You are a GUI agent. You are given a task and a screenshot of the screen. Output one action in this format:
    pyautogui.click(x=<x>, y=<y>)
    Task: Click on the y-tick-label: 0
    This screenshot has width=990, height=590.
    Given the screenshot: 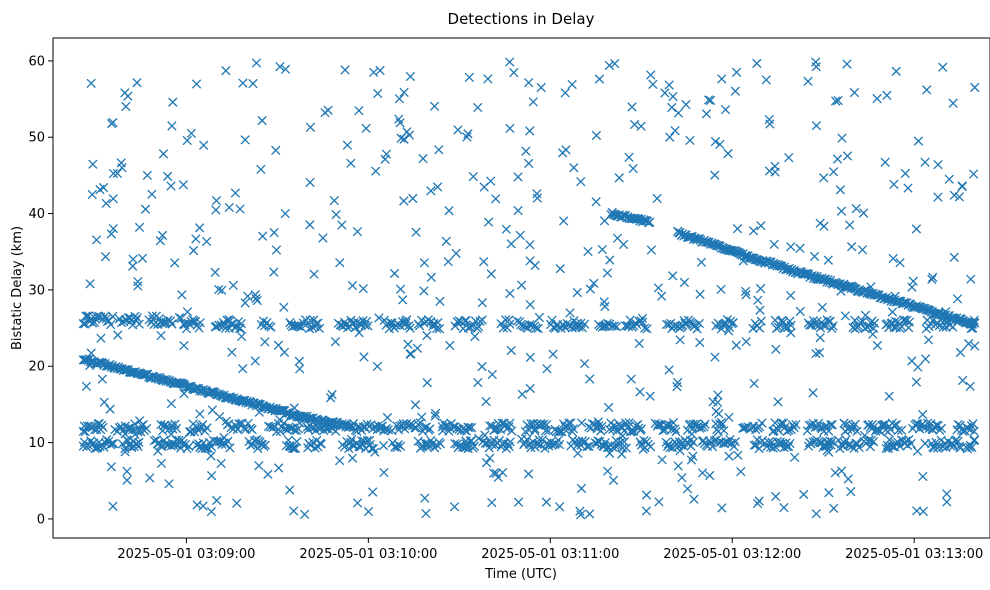 What is the action you would take?
    pyautogui.click(x=41, y=519)
    